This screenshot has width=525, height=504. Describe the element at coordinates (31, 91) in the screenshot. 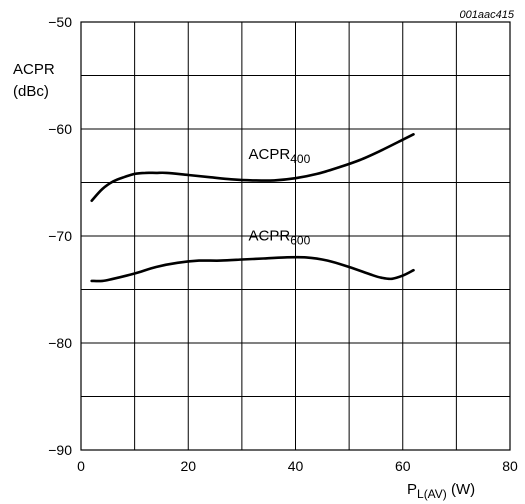

I see `y-axis-label-line2: (dBc)` at that location.